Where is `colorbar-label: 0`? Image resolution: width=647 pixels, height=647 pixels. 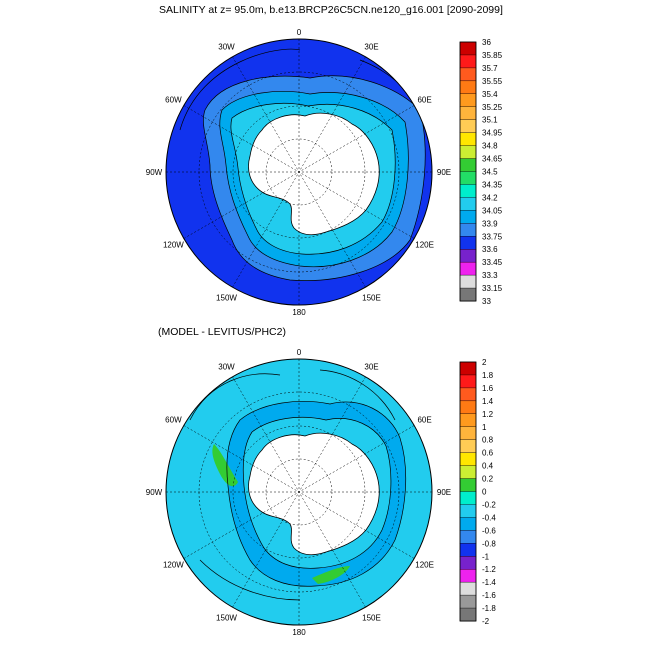 colorbar-label: 0 is located at coordinates (484, 492).